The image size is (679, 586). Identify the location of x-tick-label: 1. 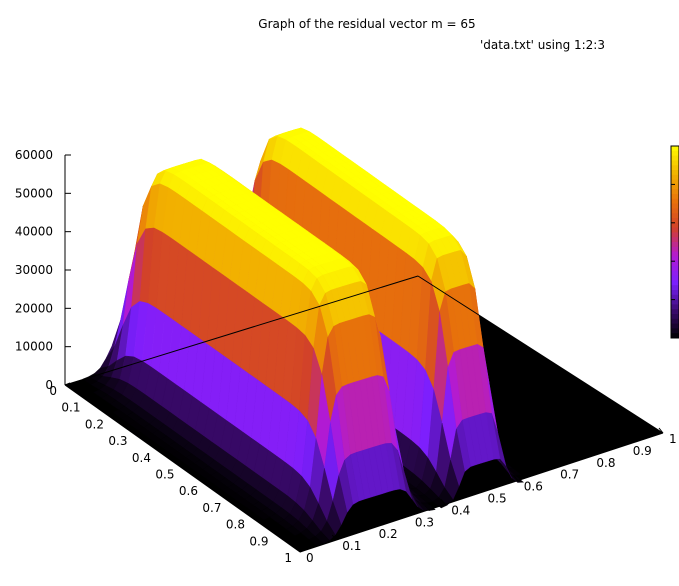
(288, 558).